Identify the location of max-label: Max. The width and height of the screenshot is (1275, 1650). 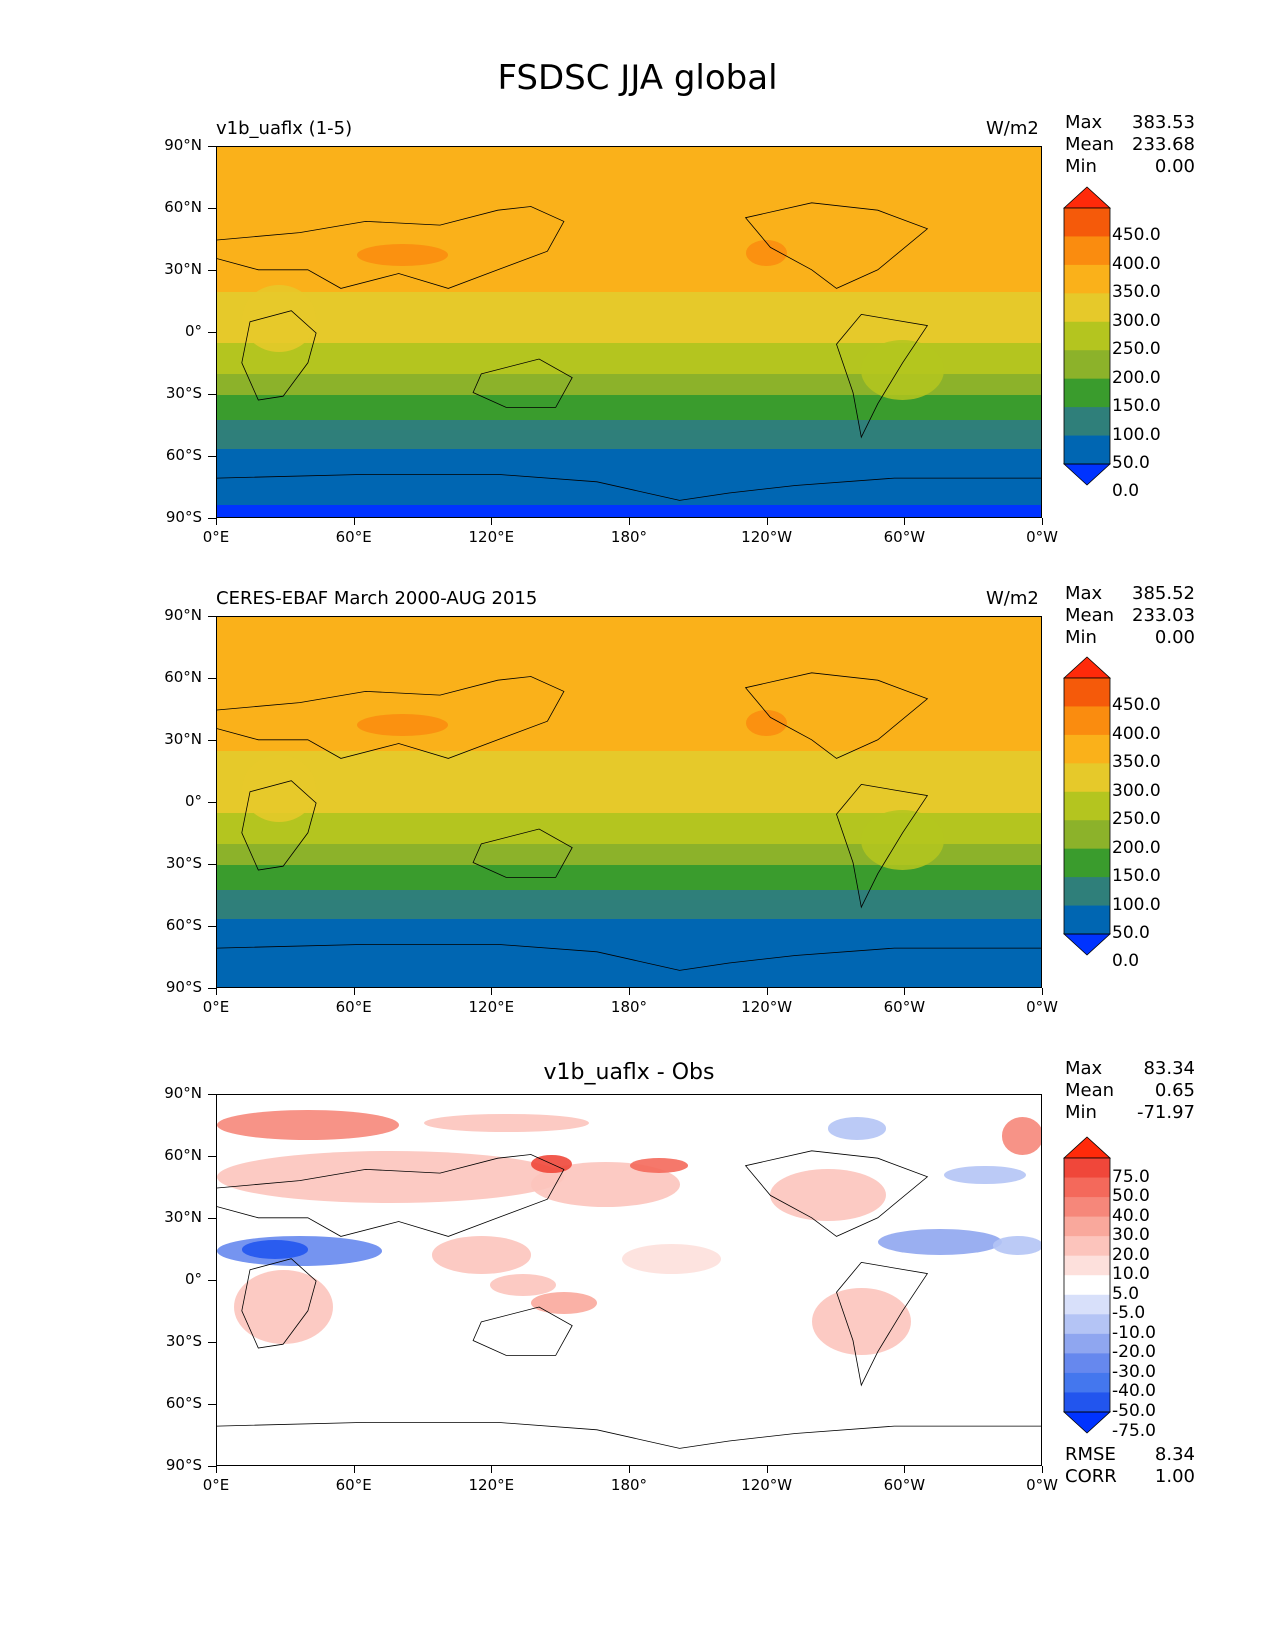
(1084, 122).